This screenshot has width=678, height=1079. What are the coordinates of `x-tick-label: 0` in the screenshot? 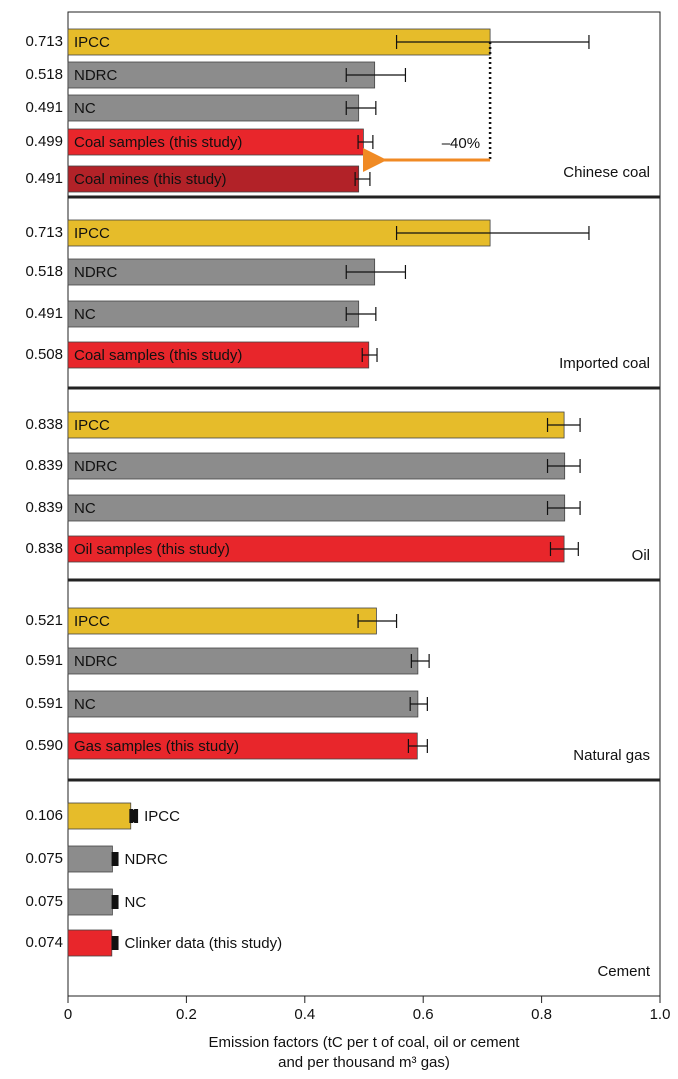 It's located at (68, 1014).